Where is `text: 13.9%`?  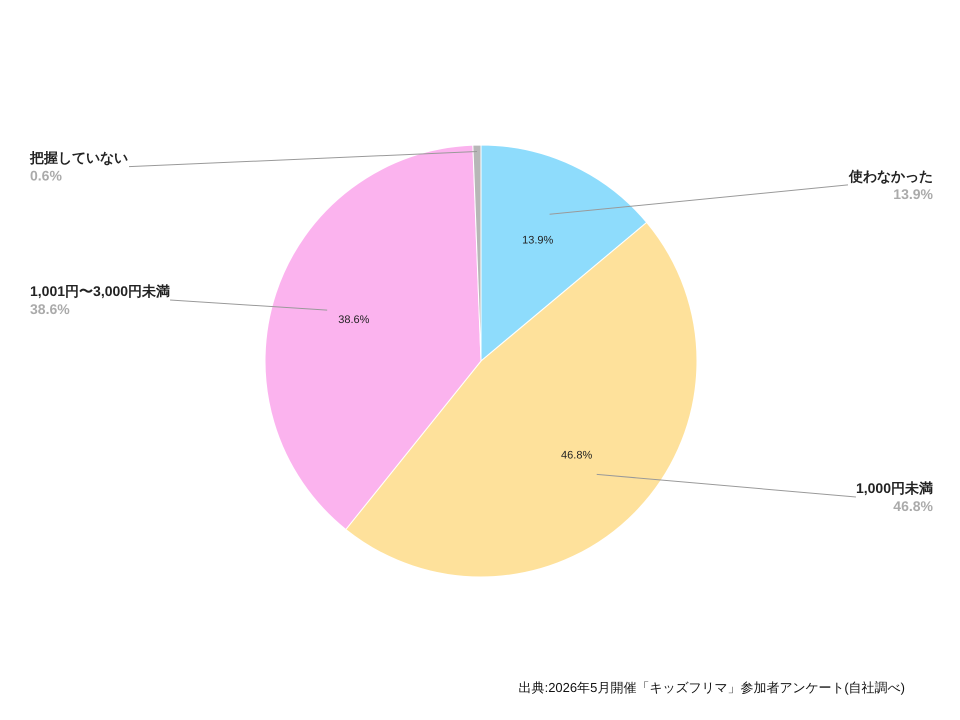 text: 13.9% is located at coordinates (913, 194).